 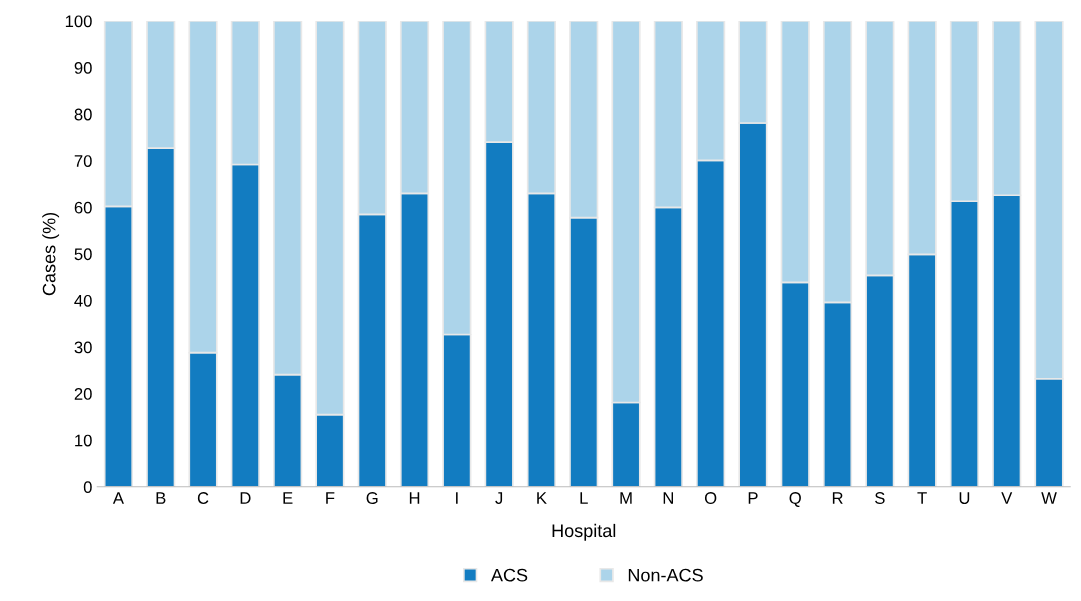 What do you see at coordinates (83, 207) in the screenshot?
I see `y-tick-label: 60` at bounding box center [83, 207].